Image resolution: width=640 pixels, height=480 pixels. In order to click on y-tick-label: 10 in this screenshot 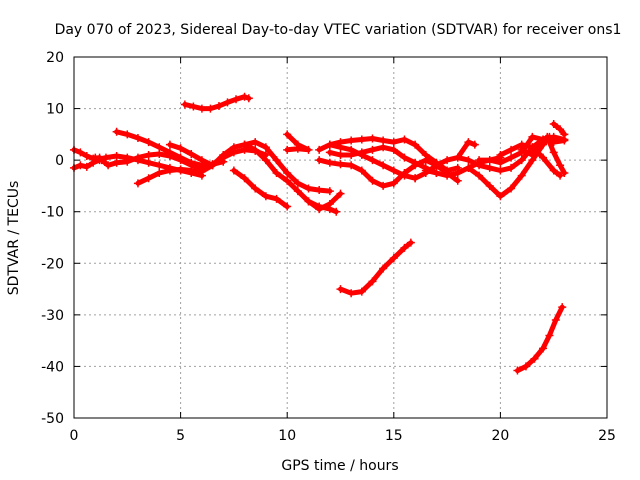, I will do `click(55, 110)`.